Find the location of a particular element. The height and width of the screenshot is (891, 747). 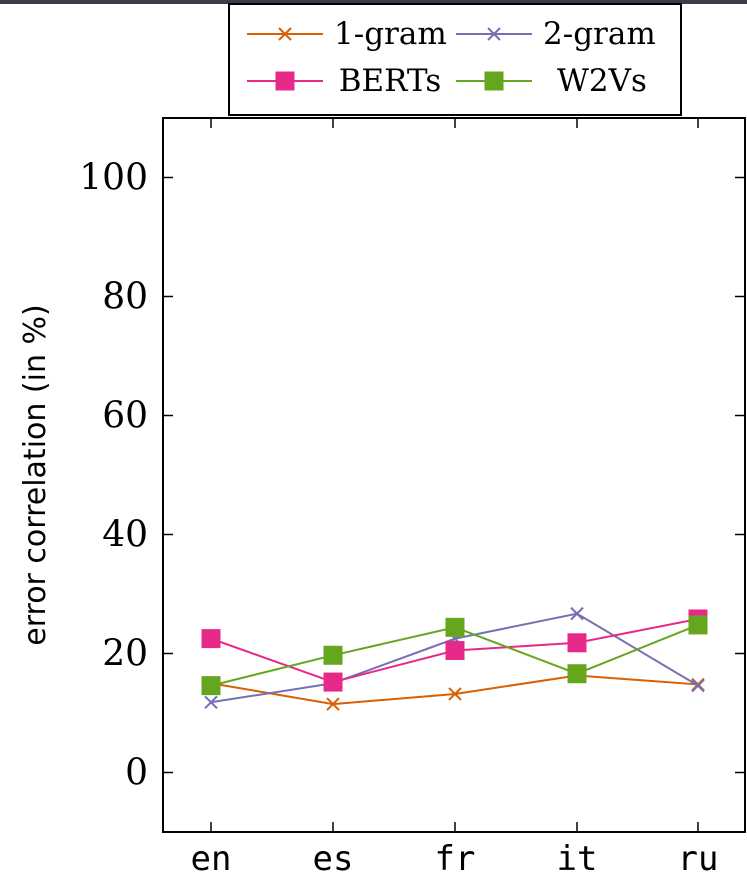

series-layer is located at coordinates (454, 658).